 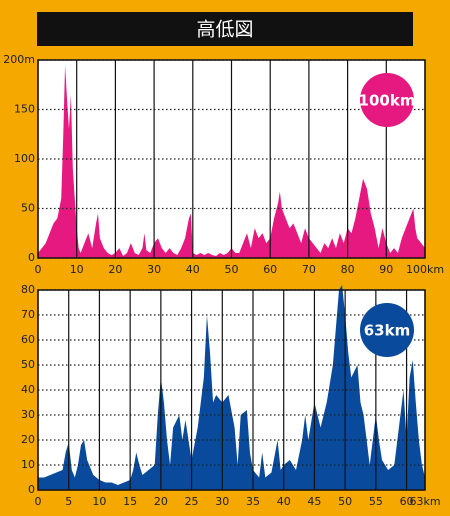 I want to click on x-tick-label: 80, so click(x=348, y=269).